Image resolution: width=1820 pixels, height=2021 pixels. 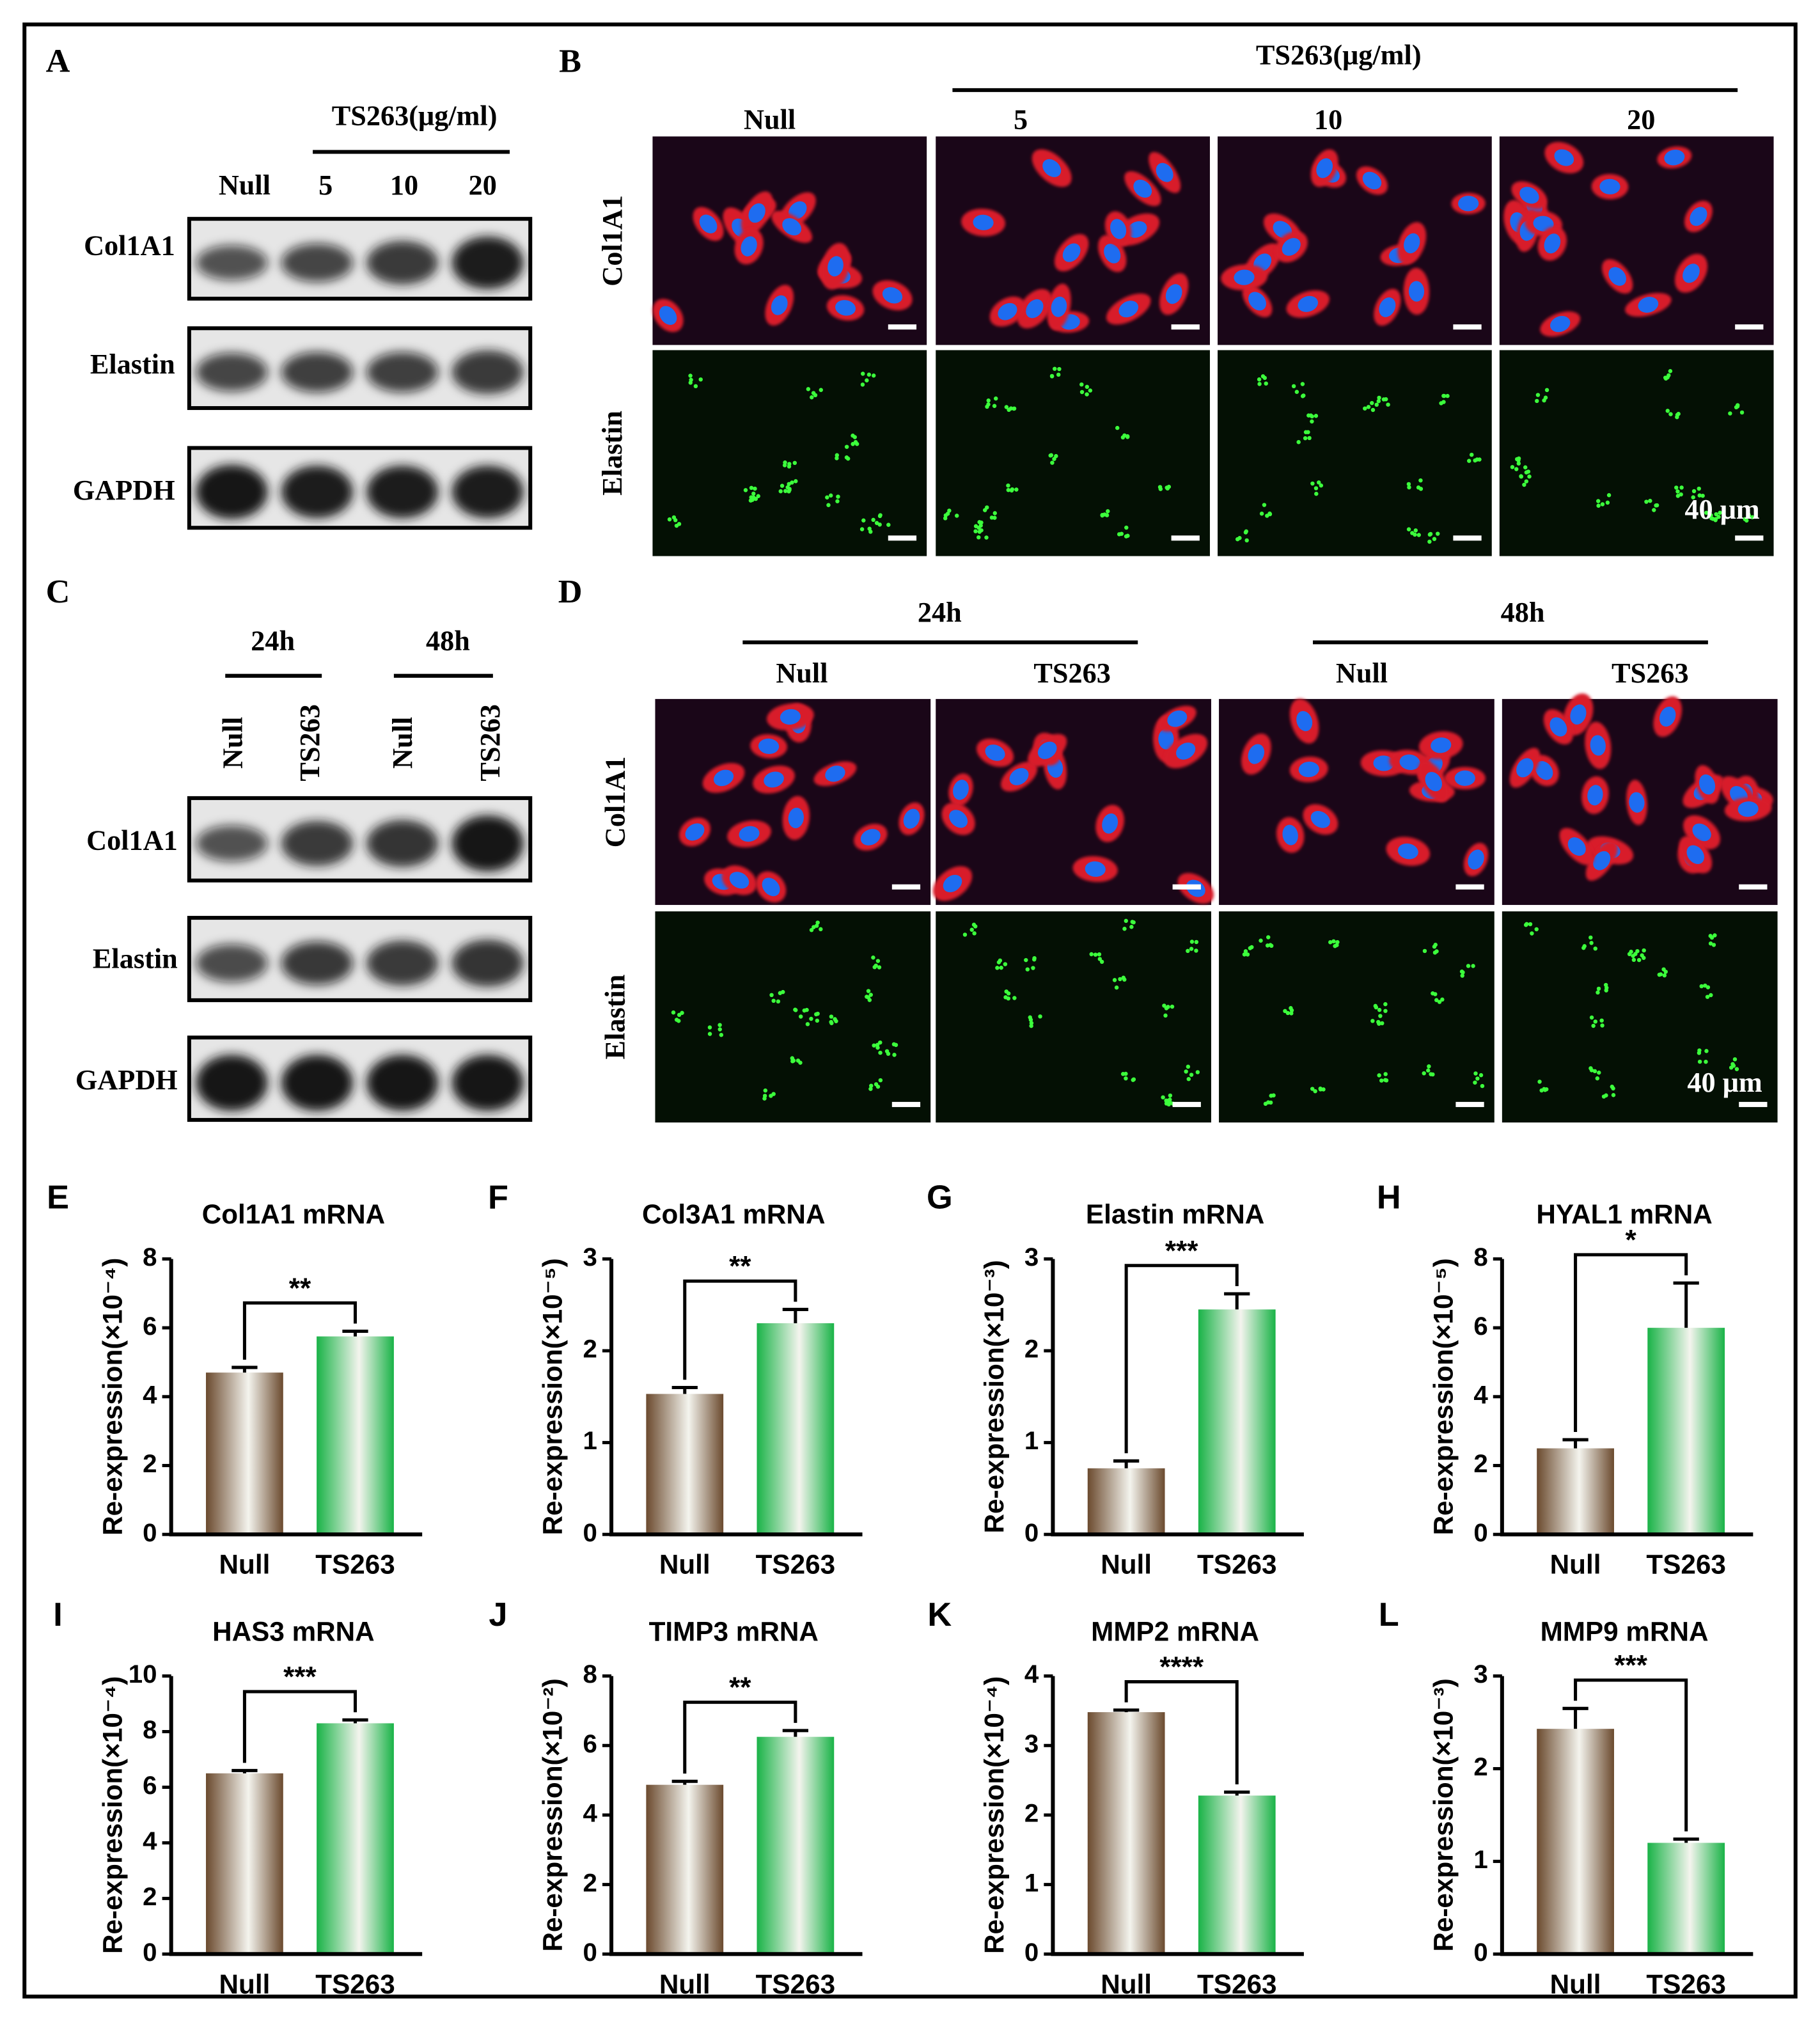 What do you see at coordinates (1175, 1214) in the screenshot?
I see `chart-title: Elastin mRNA` at bounding box center [1175, 1214].